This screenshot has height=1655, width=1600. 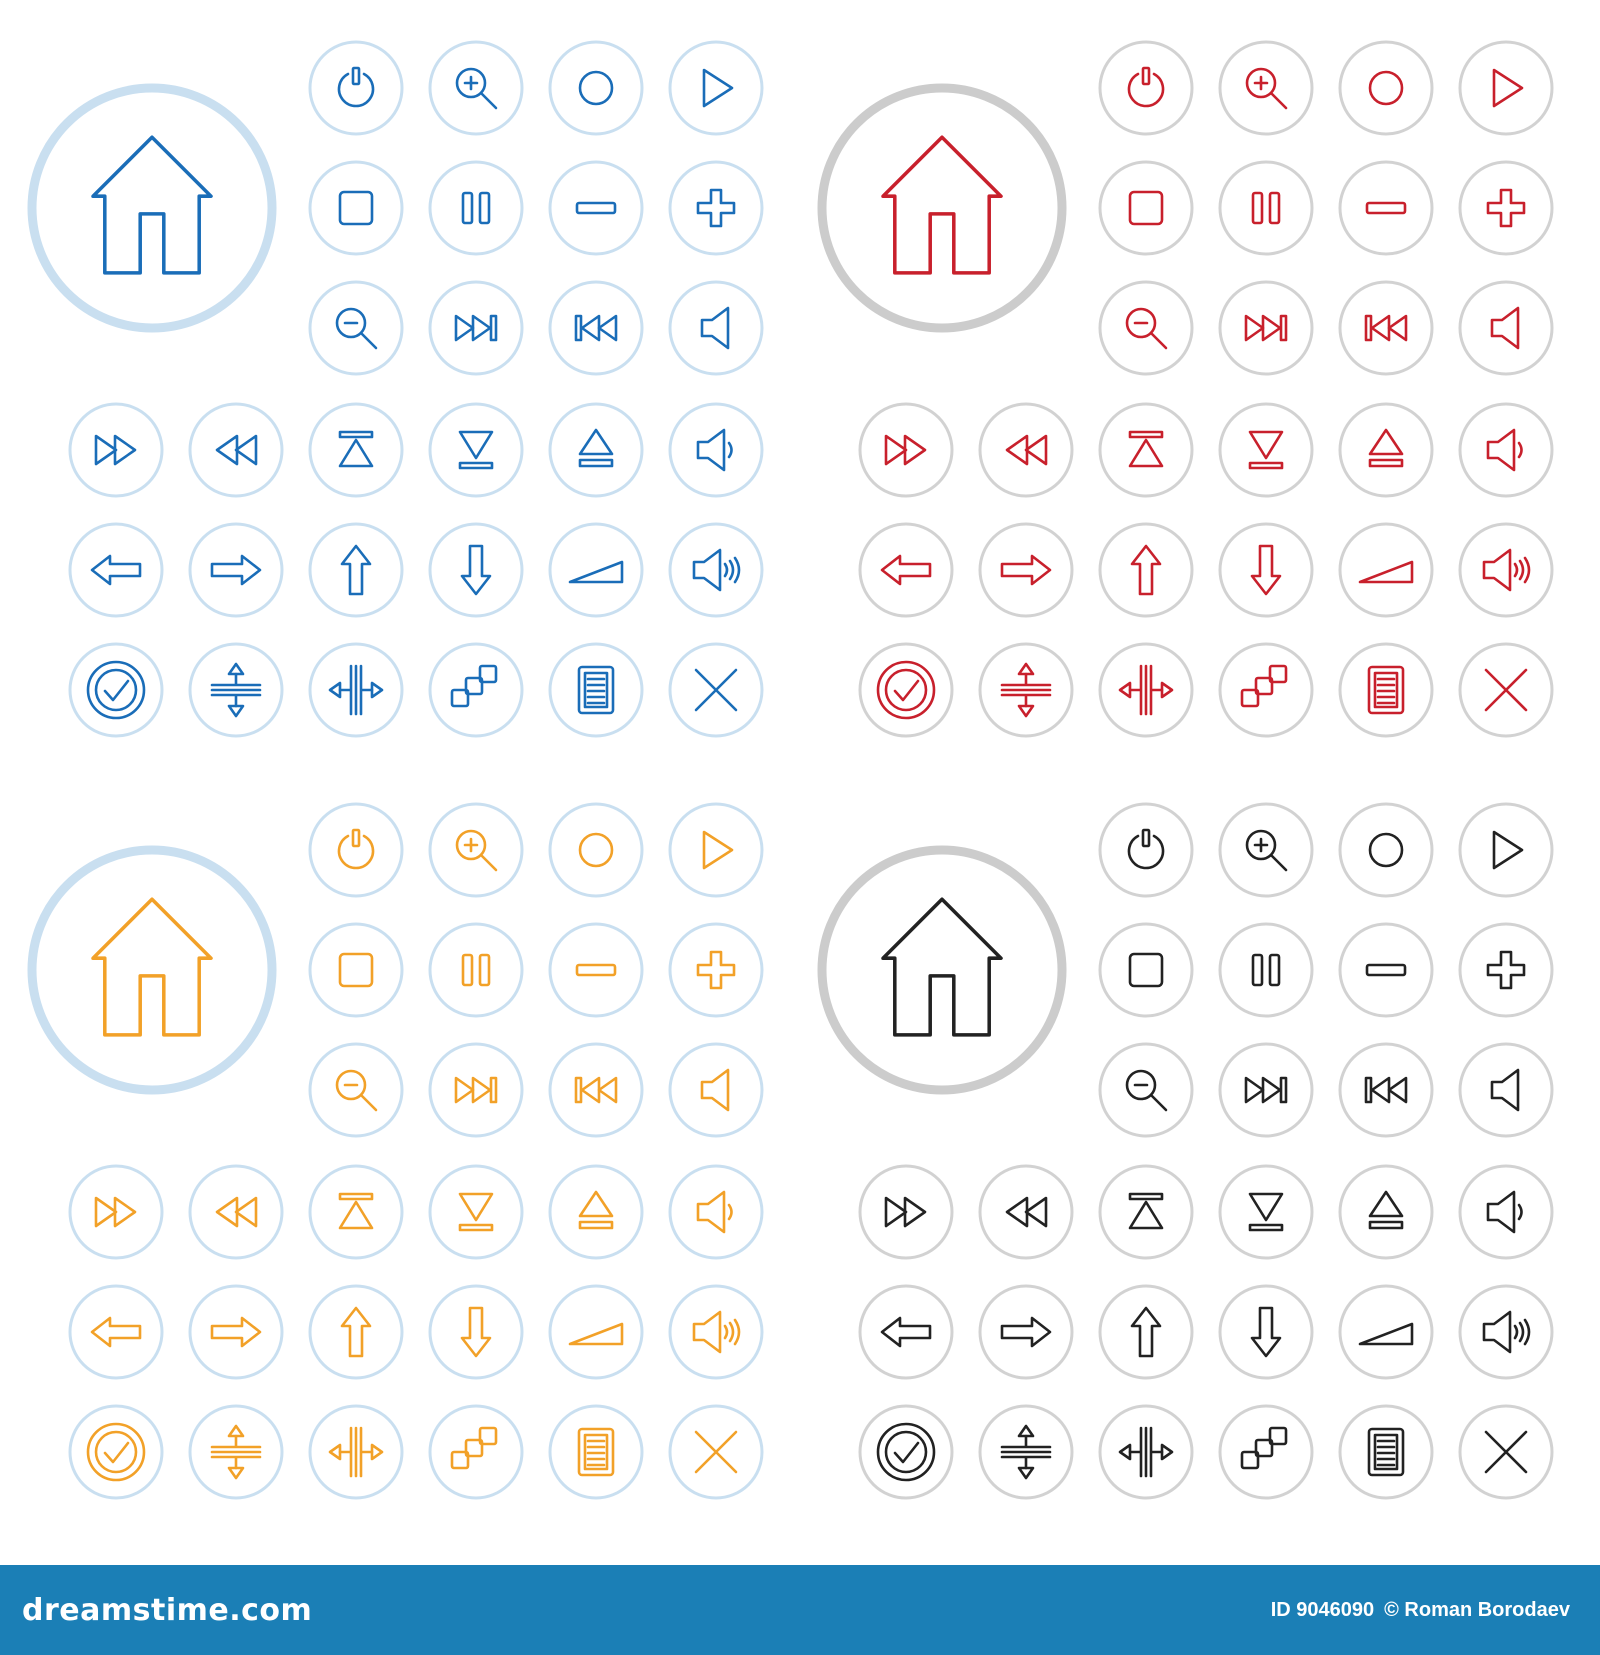 What do you see at coordinates (476, 88) in the screenshot?
I see `zoom-in-tile` at bounding box center [476, 88].